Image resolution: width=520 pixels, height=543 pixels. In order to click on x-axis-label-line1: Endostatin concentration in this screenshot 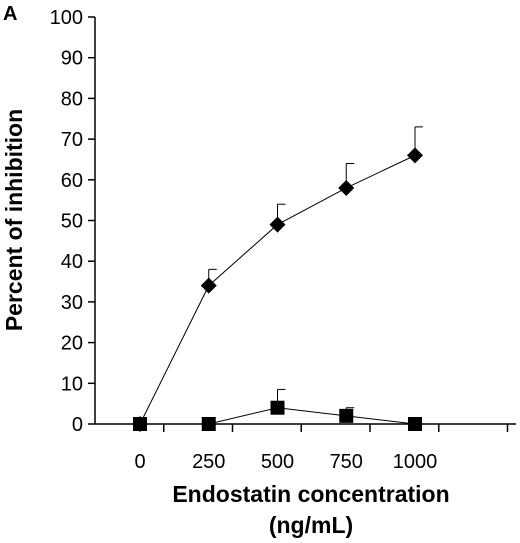, I will do `click(310, 494)`.